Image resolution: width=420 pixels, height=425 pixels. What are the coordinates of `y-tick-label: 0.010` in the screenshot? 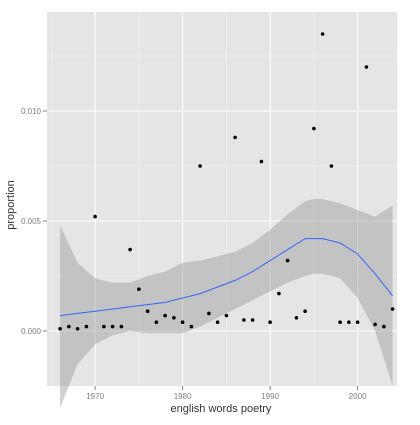 It's located at (31, 111).